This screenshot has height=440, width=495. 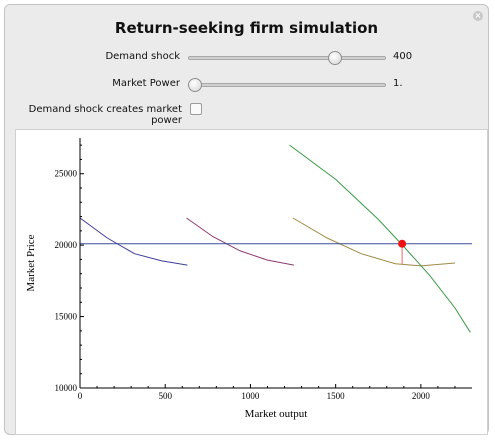 I want to click on y-tick-label: 15000, so click(x=66, y=317).